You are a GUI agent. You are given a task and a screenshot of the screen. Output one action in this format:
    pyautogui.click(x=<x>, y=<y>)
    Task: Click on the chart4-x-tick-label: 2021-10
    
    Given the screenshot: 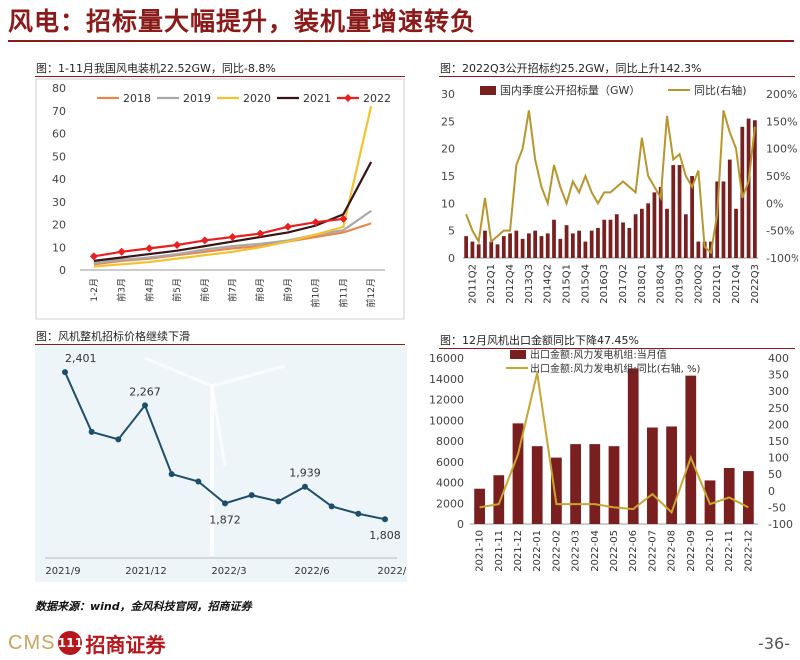 What is the action you would take?
    pyautogui.click(x=480, y=551)
    